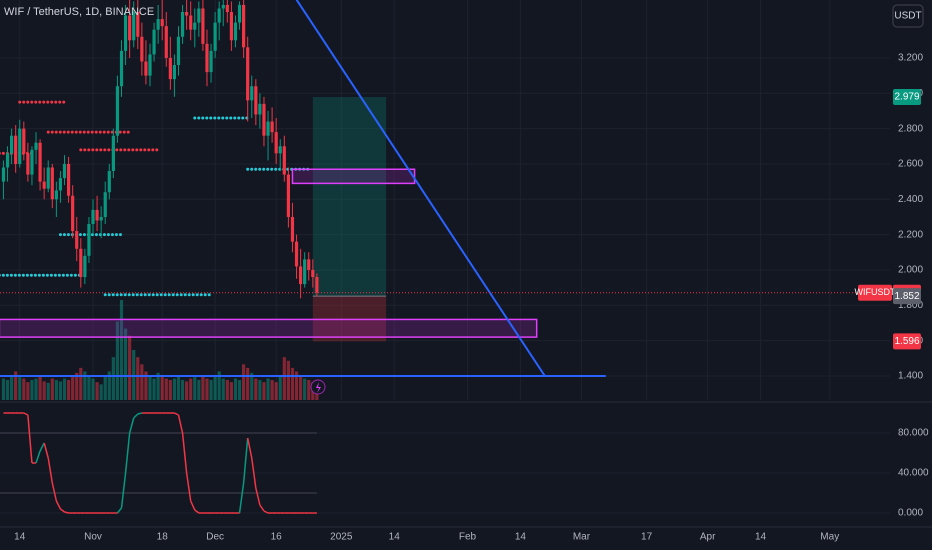 The width and height of the screenshot is (932, 550). What do you see at coordinates (906, 97) in the screenshot?
I see `target-price: 2.979` at bounding box center [906, 97].